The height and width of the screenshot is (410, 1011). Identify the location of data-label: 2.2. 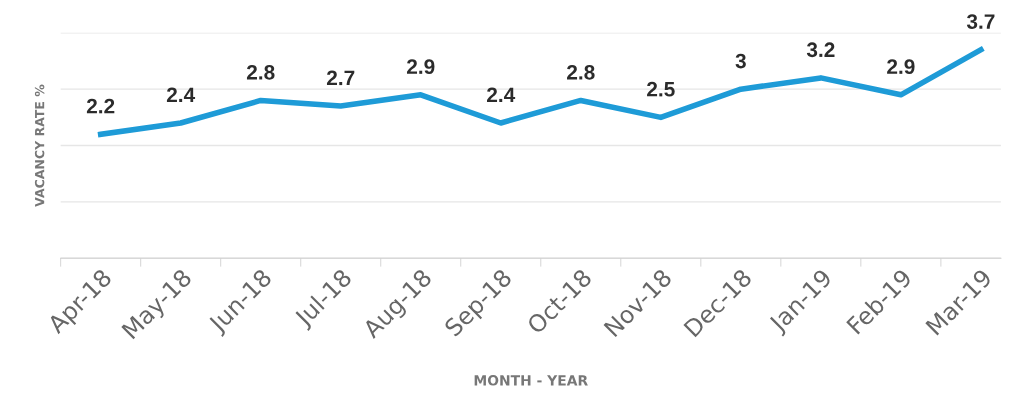
(100, 106).